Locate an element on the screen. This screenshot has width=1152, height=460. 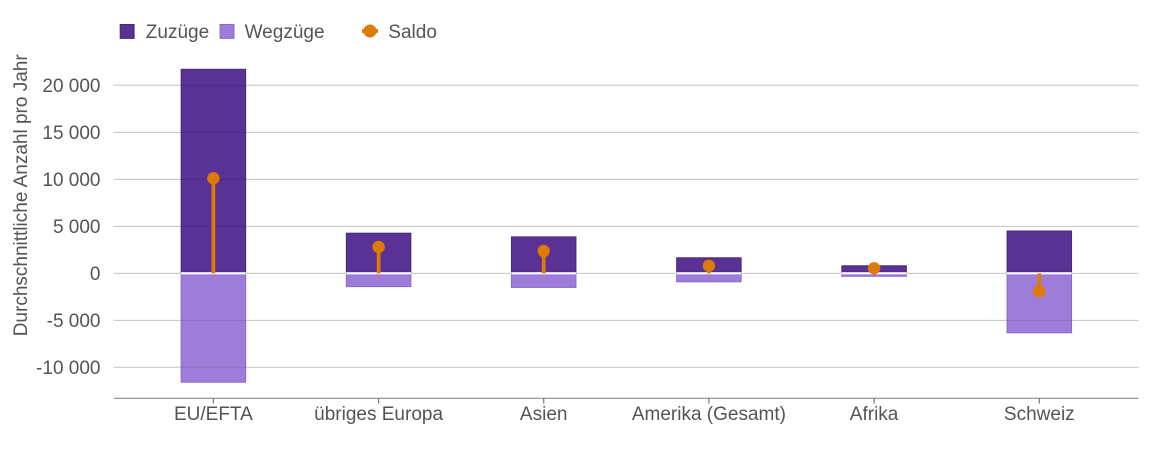
svg-text: Amerika (Gesamt) is located at coordinates (709, 414).